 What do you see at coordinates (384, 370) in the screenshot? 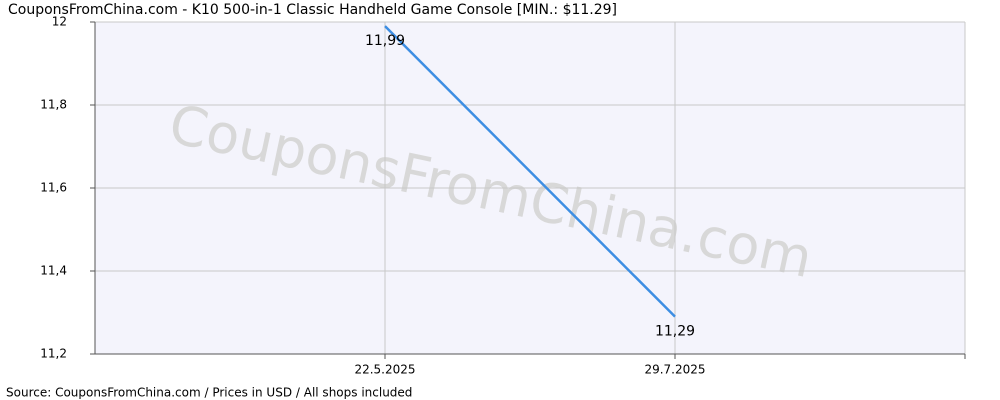
I see `x-tick-label: 22.5.2025` at bounding box center [384, 370].